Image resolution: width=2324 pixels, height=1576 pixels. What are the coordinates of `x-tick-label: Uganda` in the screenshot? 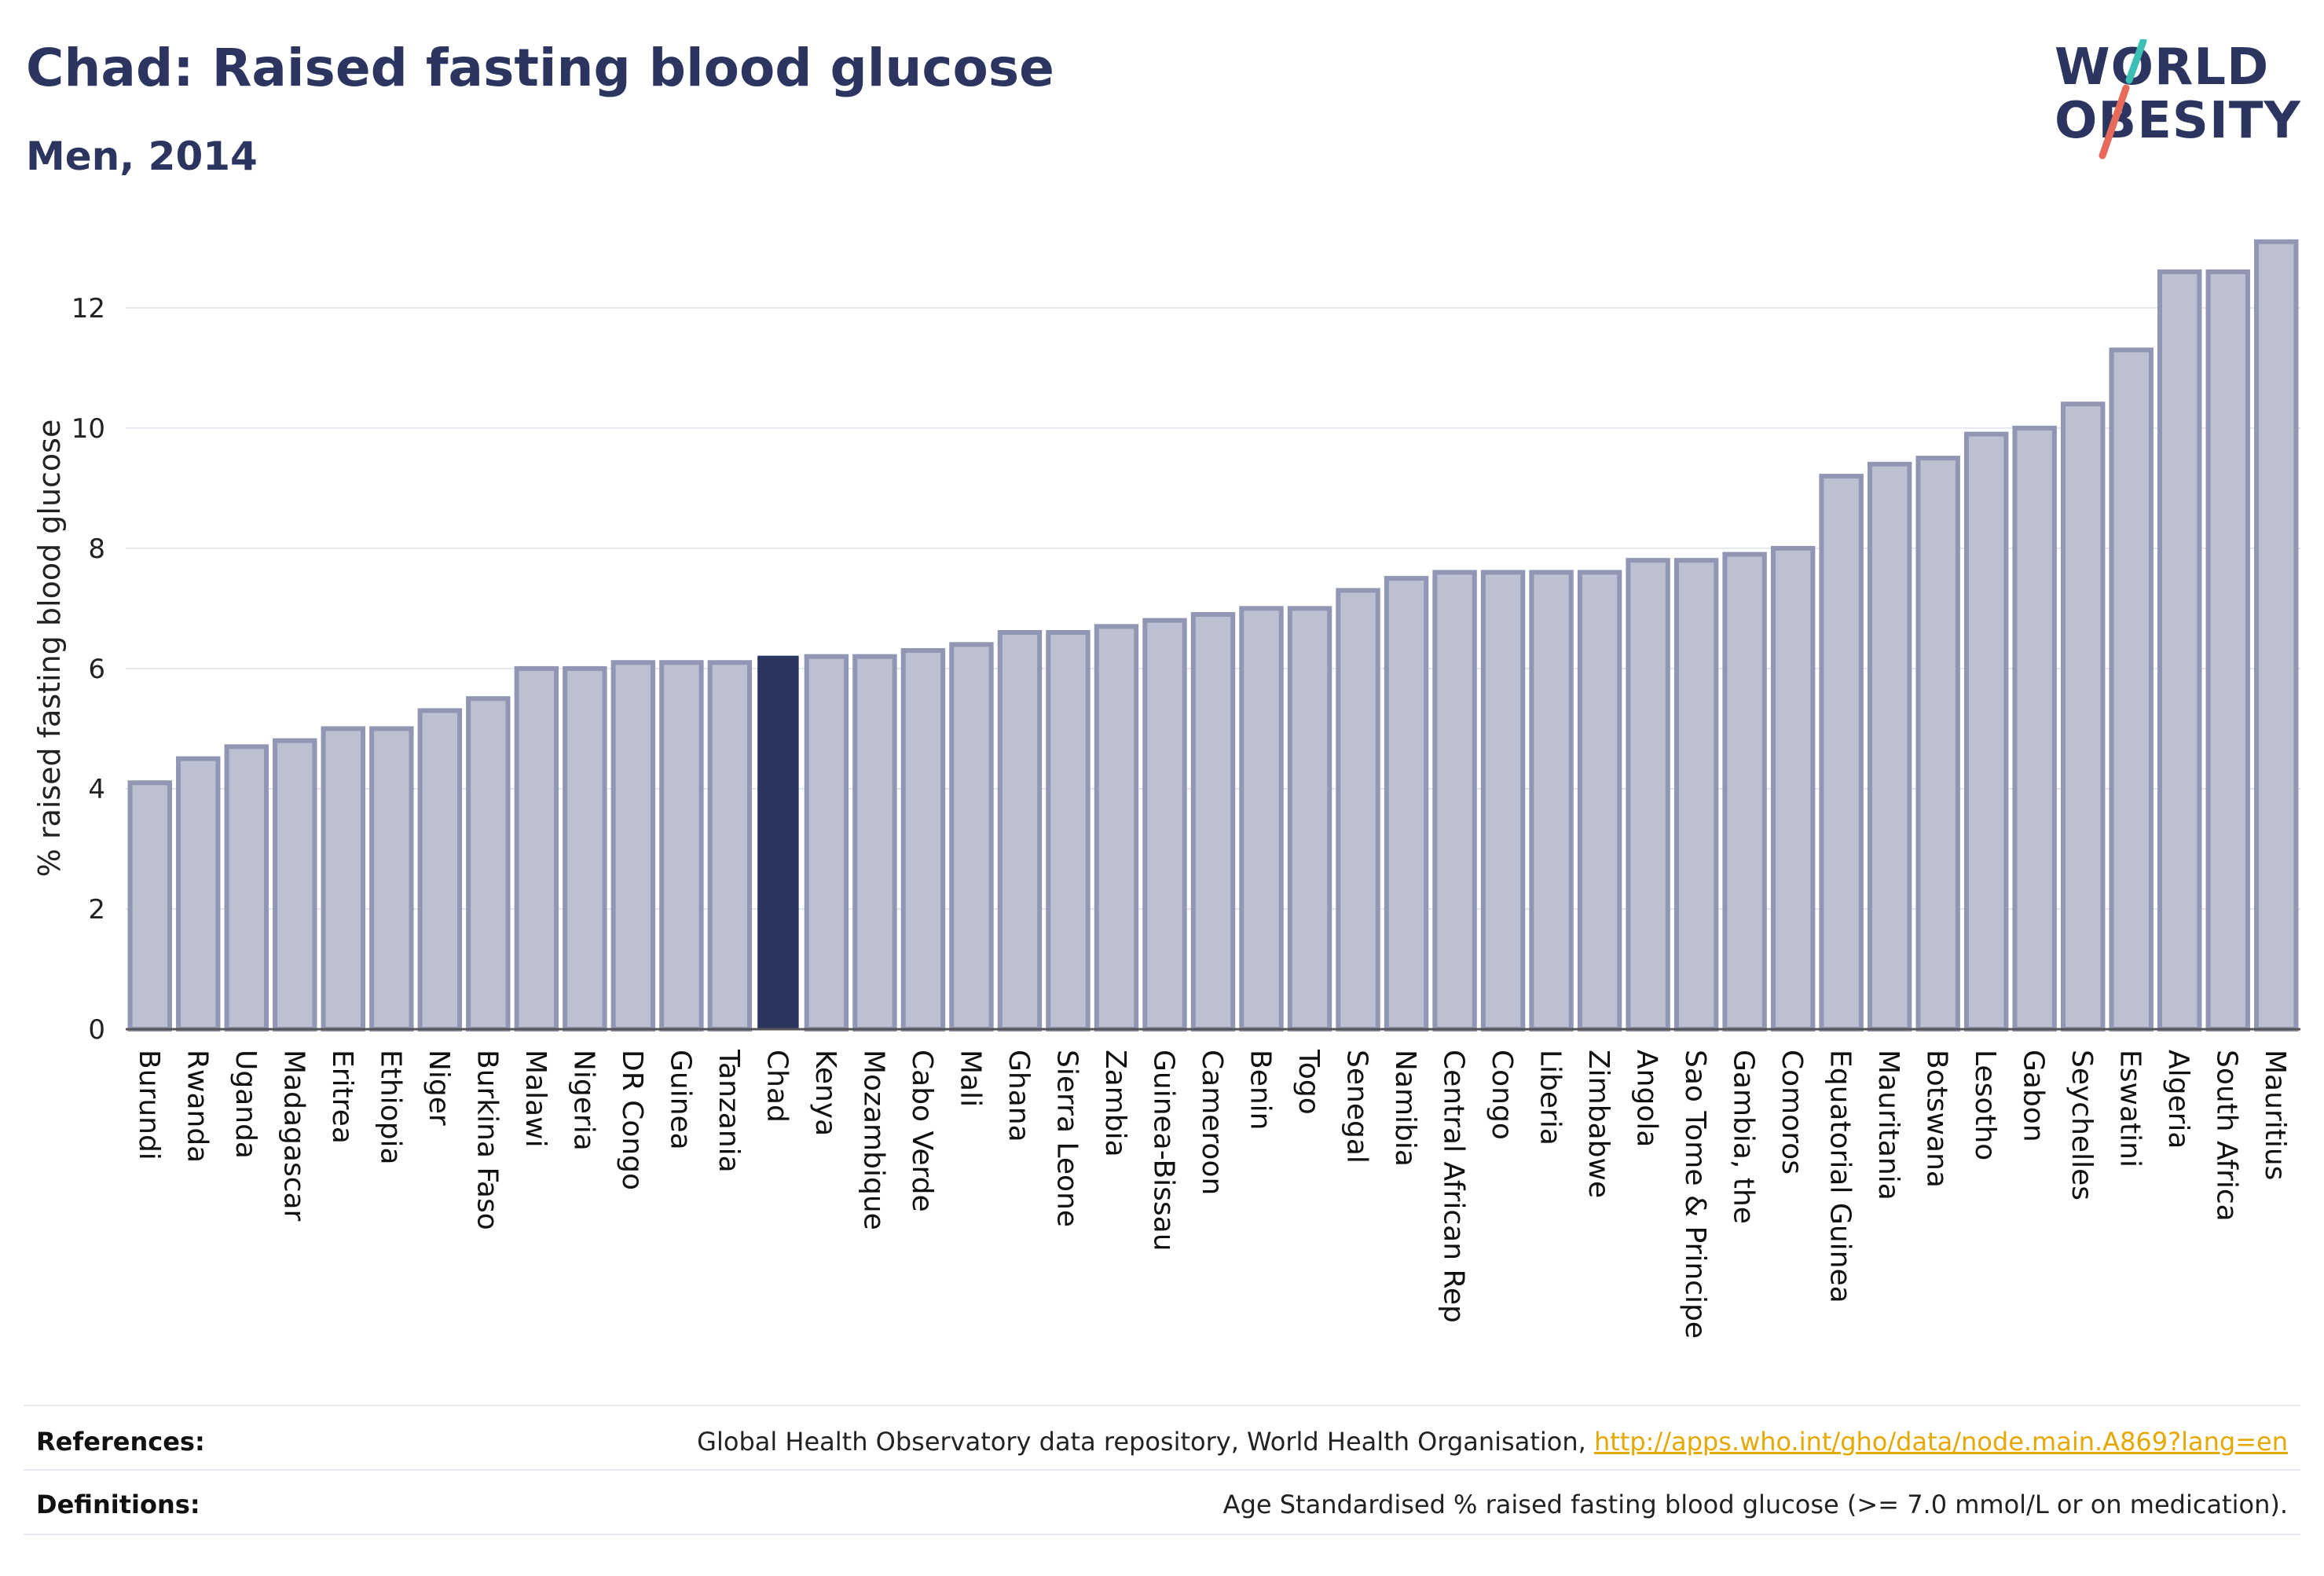 It's located at (245, 1104).